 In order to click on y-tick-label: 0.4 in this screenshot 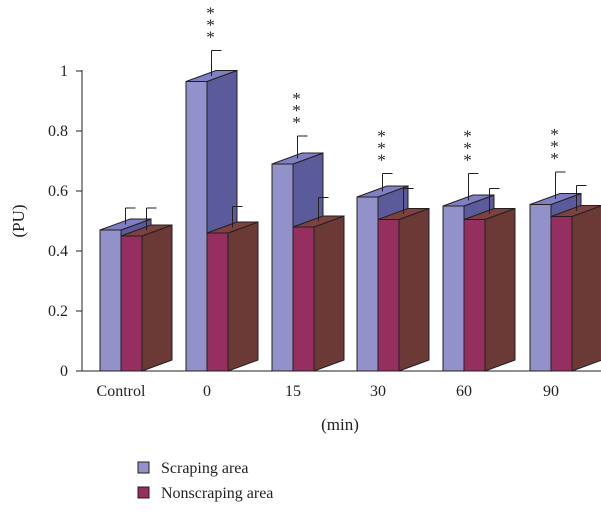, I will do `click(58, 251)`.